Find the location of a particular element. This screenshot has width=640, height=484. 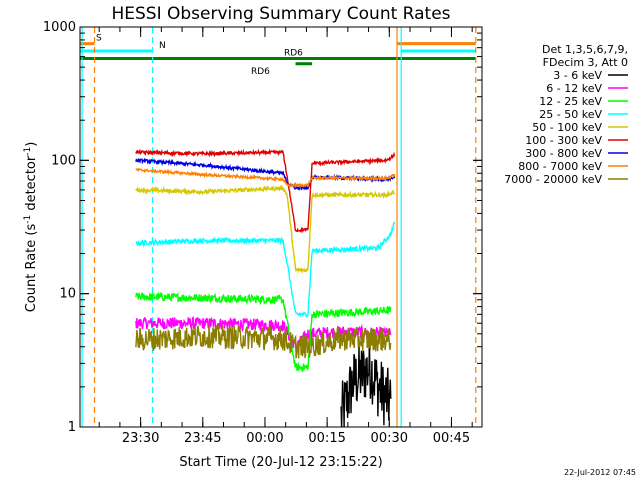

footer-date: 22-Jul-2012 07:45 is located at coordinates (600, 472).